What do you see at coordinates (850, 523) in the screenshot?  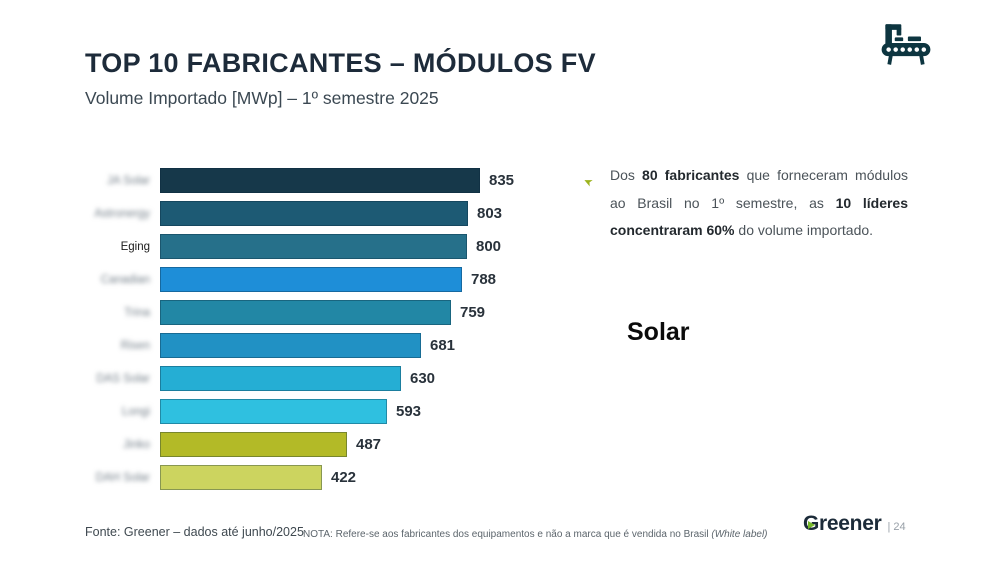 I see `greener-logo-rest: reener` at bounding box center [850, 523].